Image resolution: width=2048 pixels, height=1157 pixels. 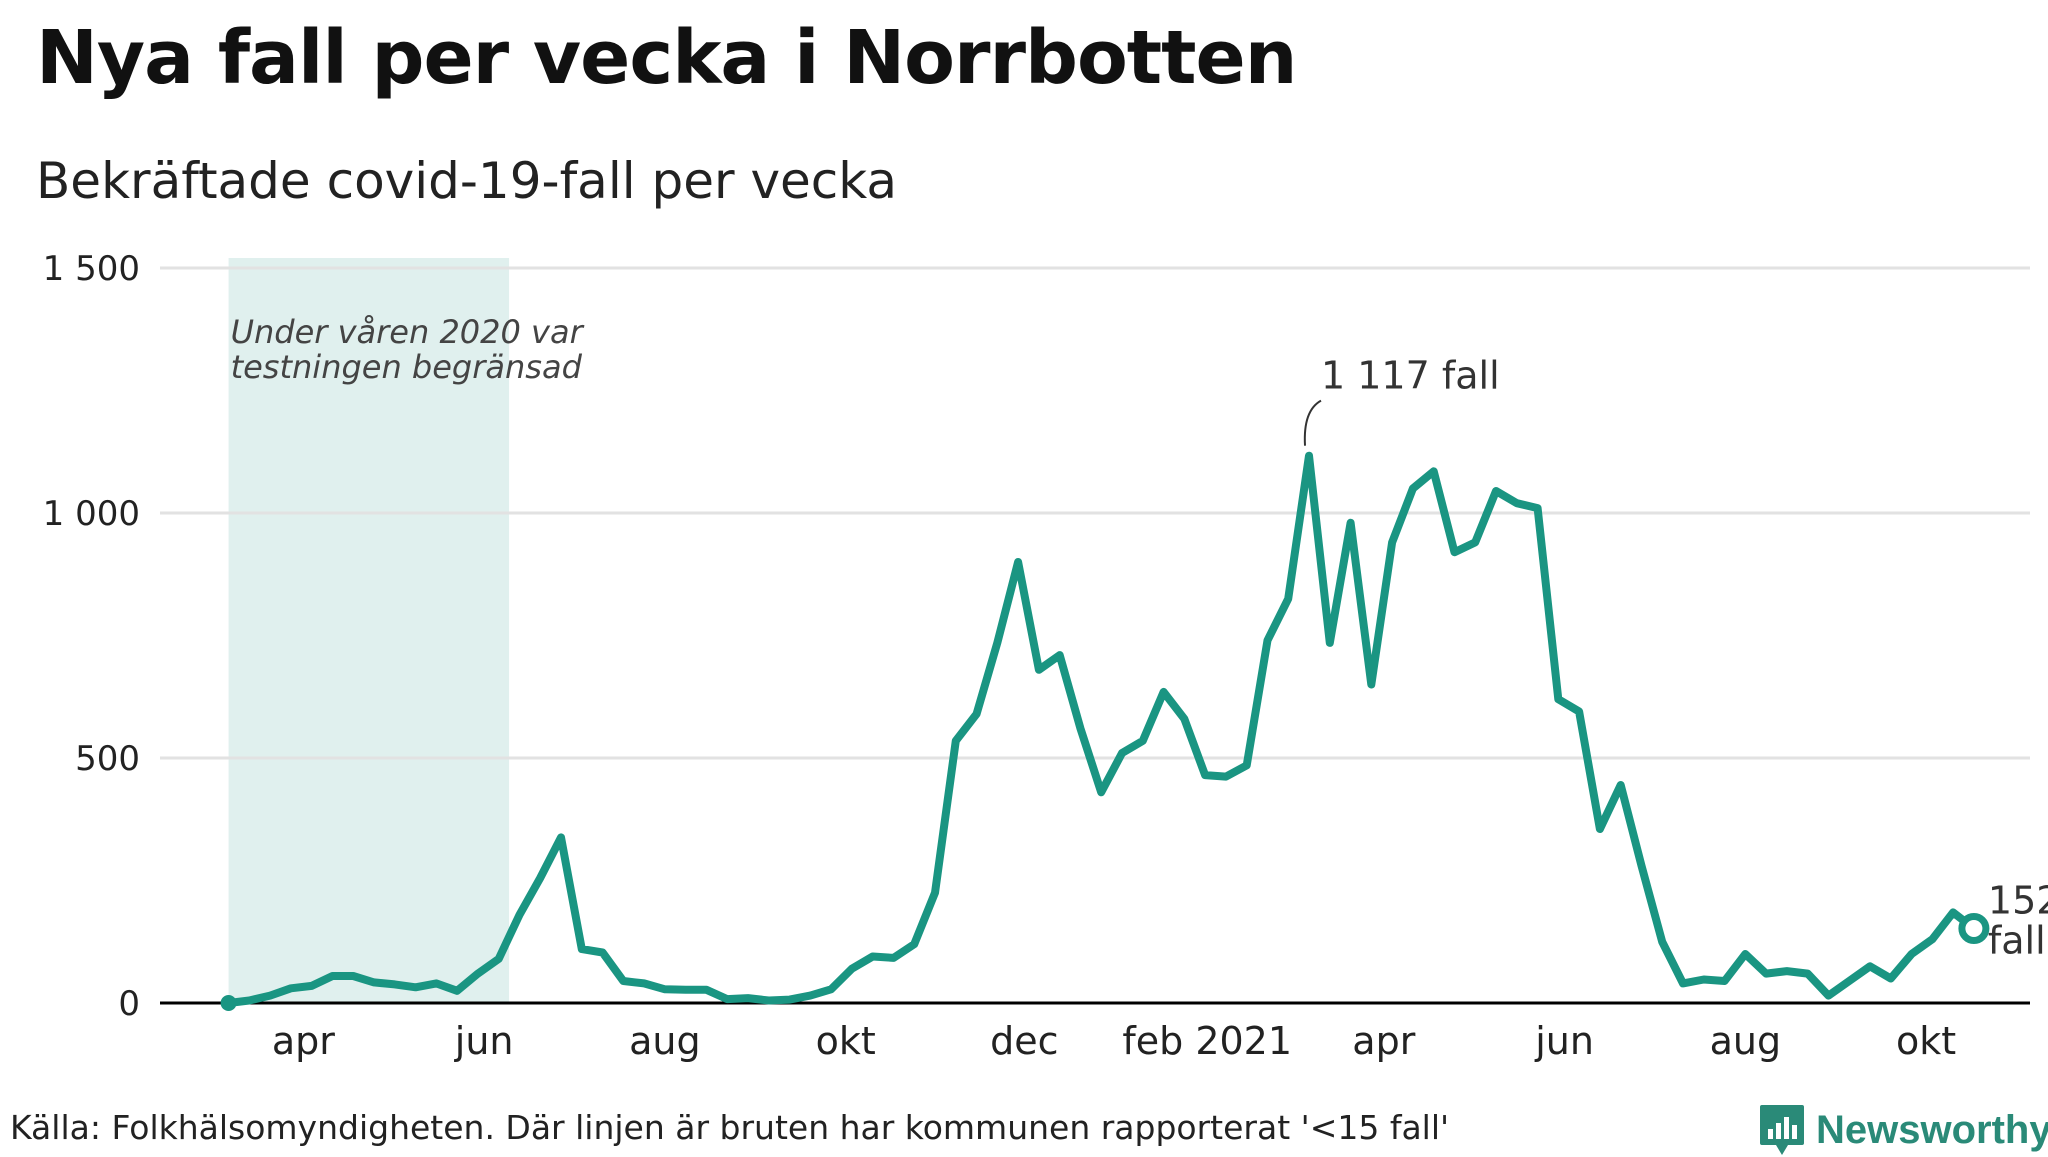 I want to click on y-axis: 0 500 1 000 1 500, so click(x=91, y=636).